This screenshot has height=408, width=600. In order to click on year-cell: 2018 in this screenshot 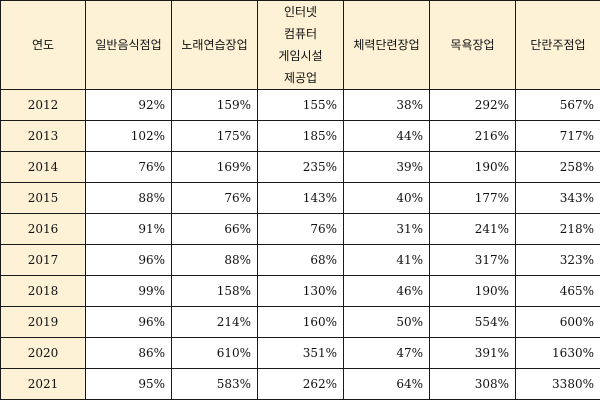, I will do `click(43, 291)`.